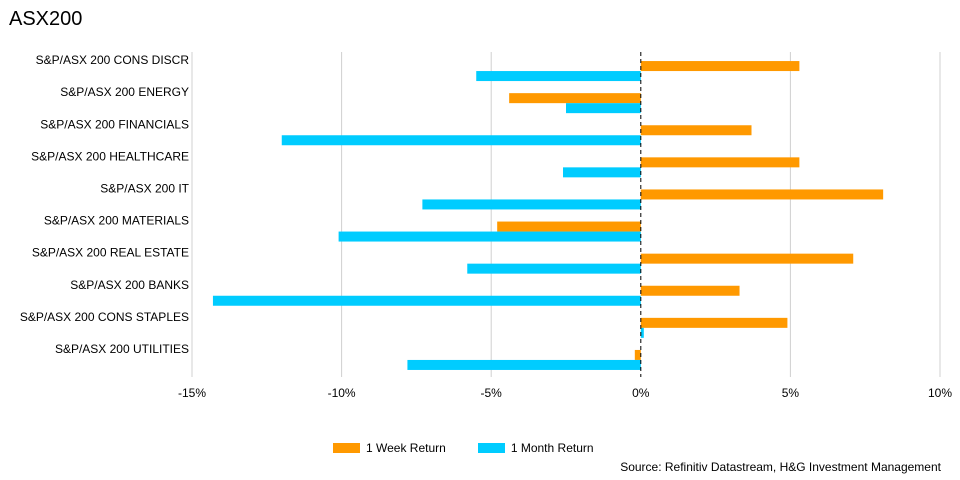 This screenshot has width=960, height=480. Describe the element at coordinates (940, 393) in the screenshot. I see `x-tick-label: 10%` at that location.